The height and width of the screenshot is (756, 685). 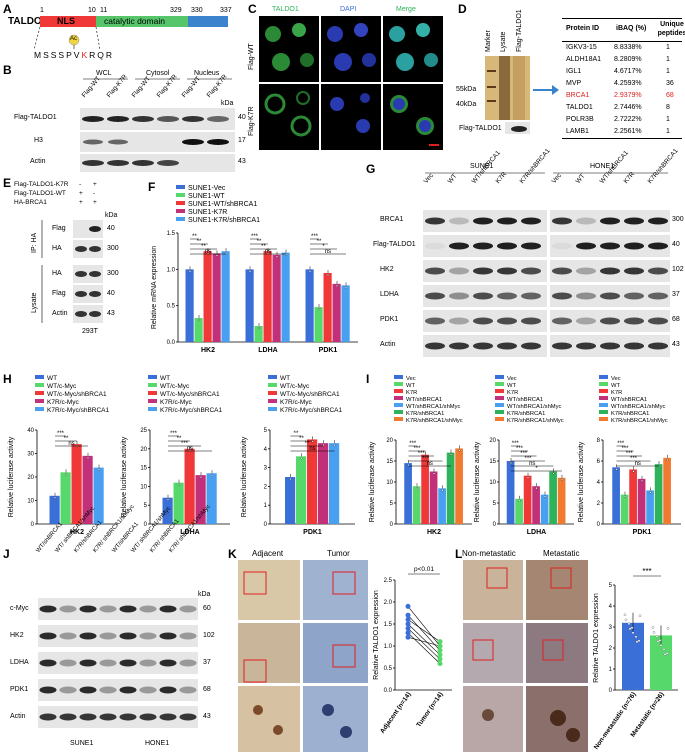 I want to click on x-tick-label: LDHA, so click(x=267, y=350).